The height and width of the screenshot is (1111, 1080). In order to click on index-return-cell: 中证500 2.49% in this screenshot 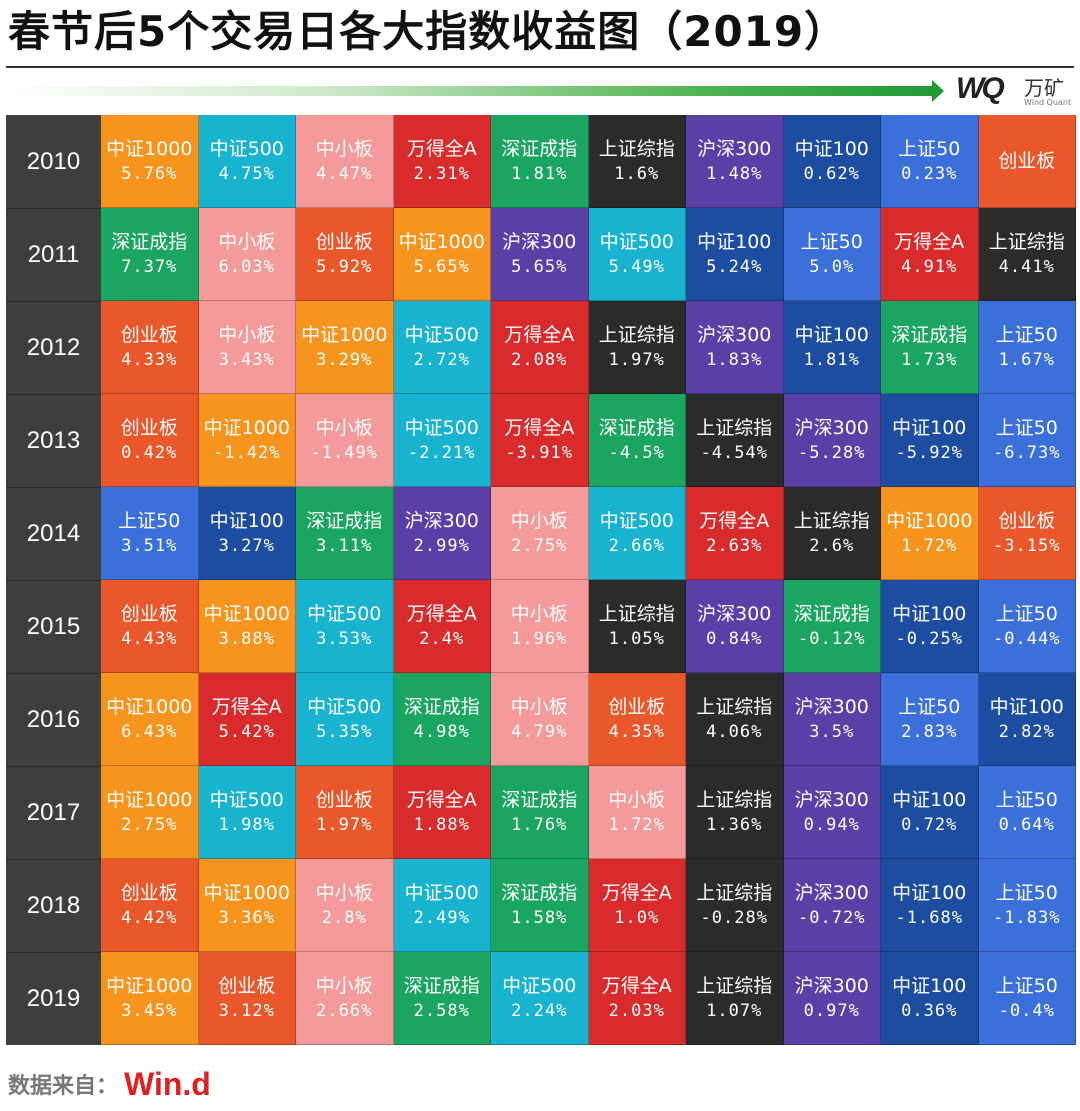, I will do `click(442, 905)`.